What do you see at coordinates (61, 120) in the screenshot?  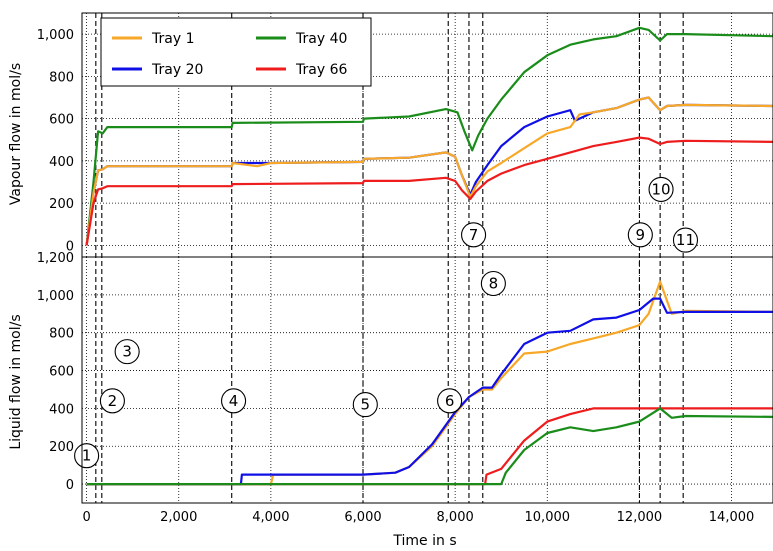 I see `y-tick-label-vapour-600: 600` at bounding box center [61, 120].